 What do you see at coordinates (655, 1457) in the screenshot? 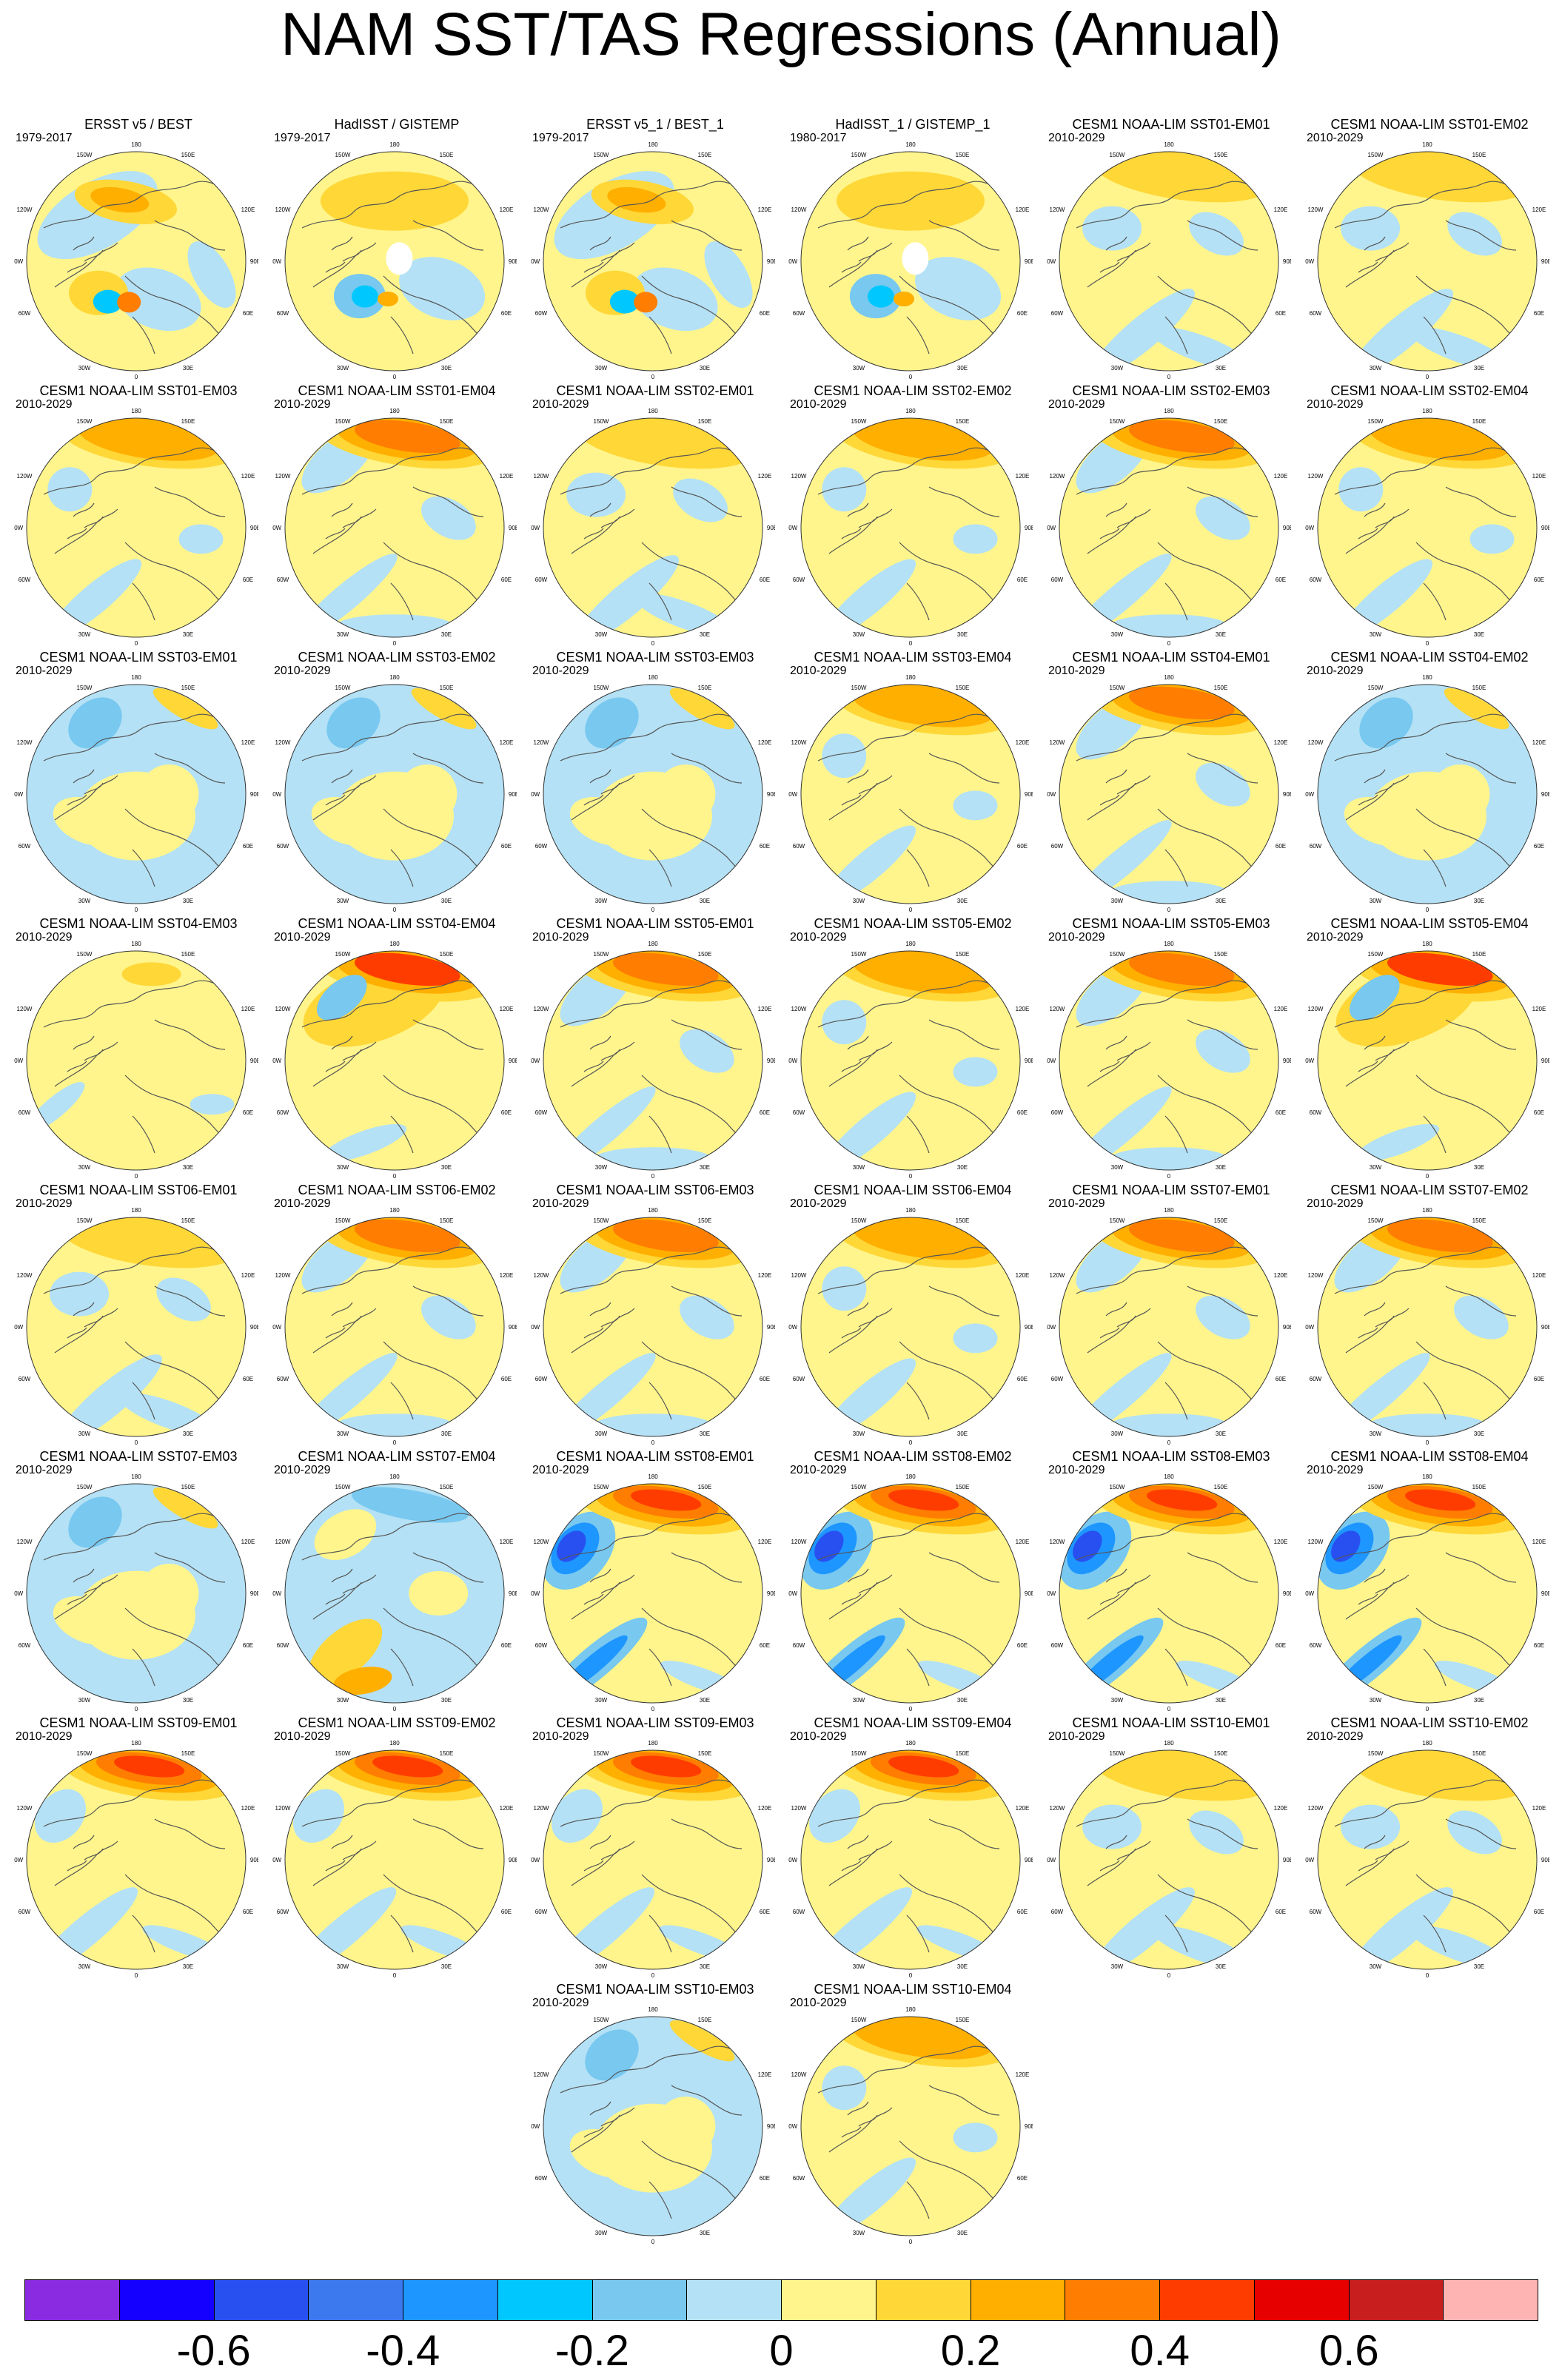
I see `panel-title: CESM1 NOAA-LIM SST08-EM01` at bounding box center [655, 1457].